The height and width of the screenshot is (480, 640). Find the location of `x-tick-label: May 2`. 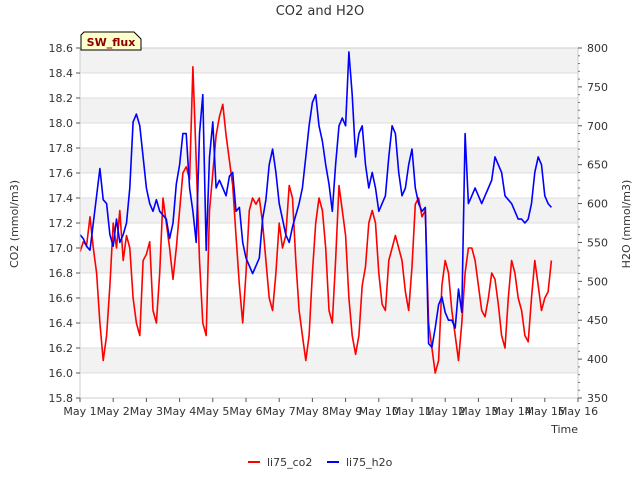

x-tick-label: May 2 is located at coordinates (113, 411).